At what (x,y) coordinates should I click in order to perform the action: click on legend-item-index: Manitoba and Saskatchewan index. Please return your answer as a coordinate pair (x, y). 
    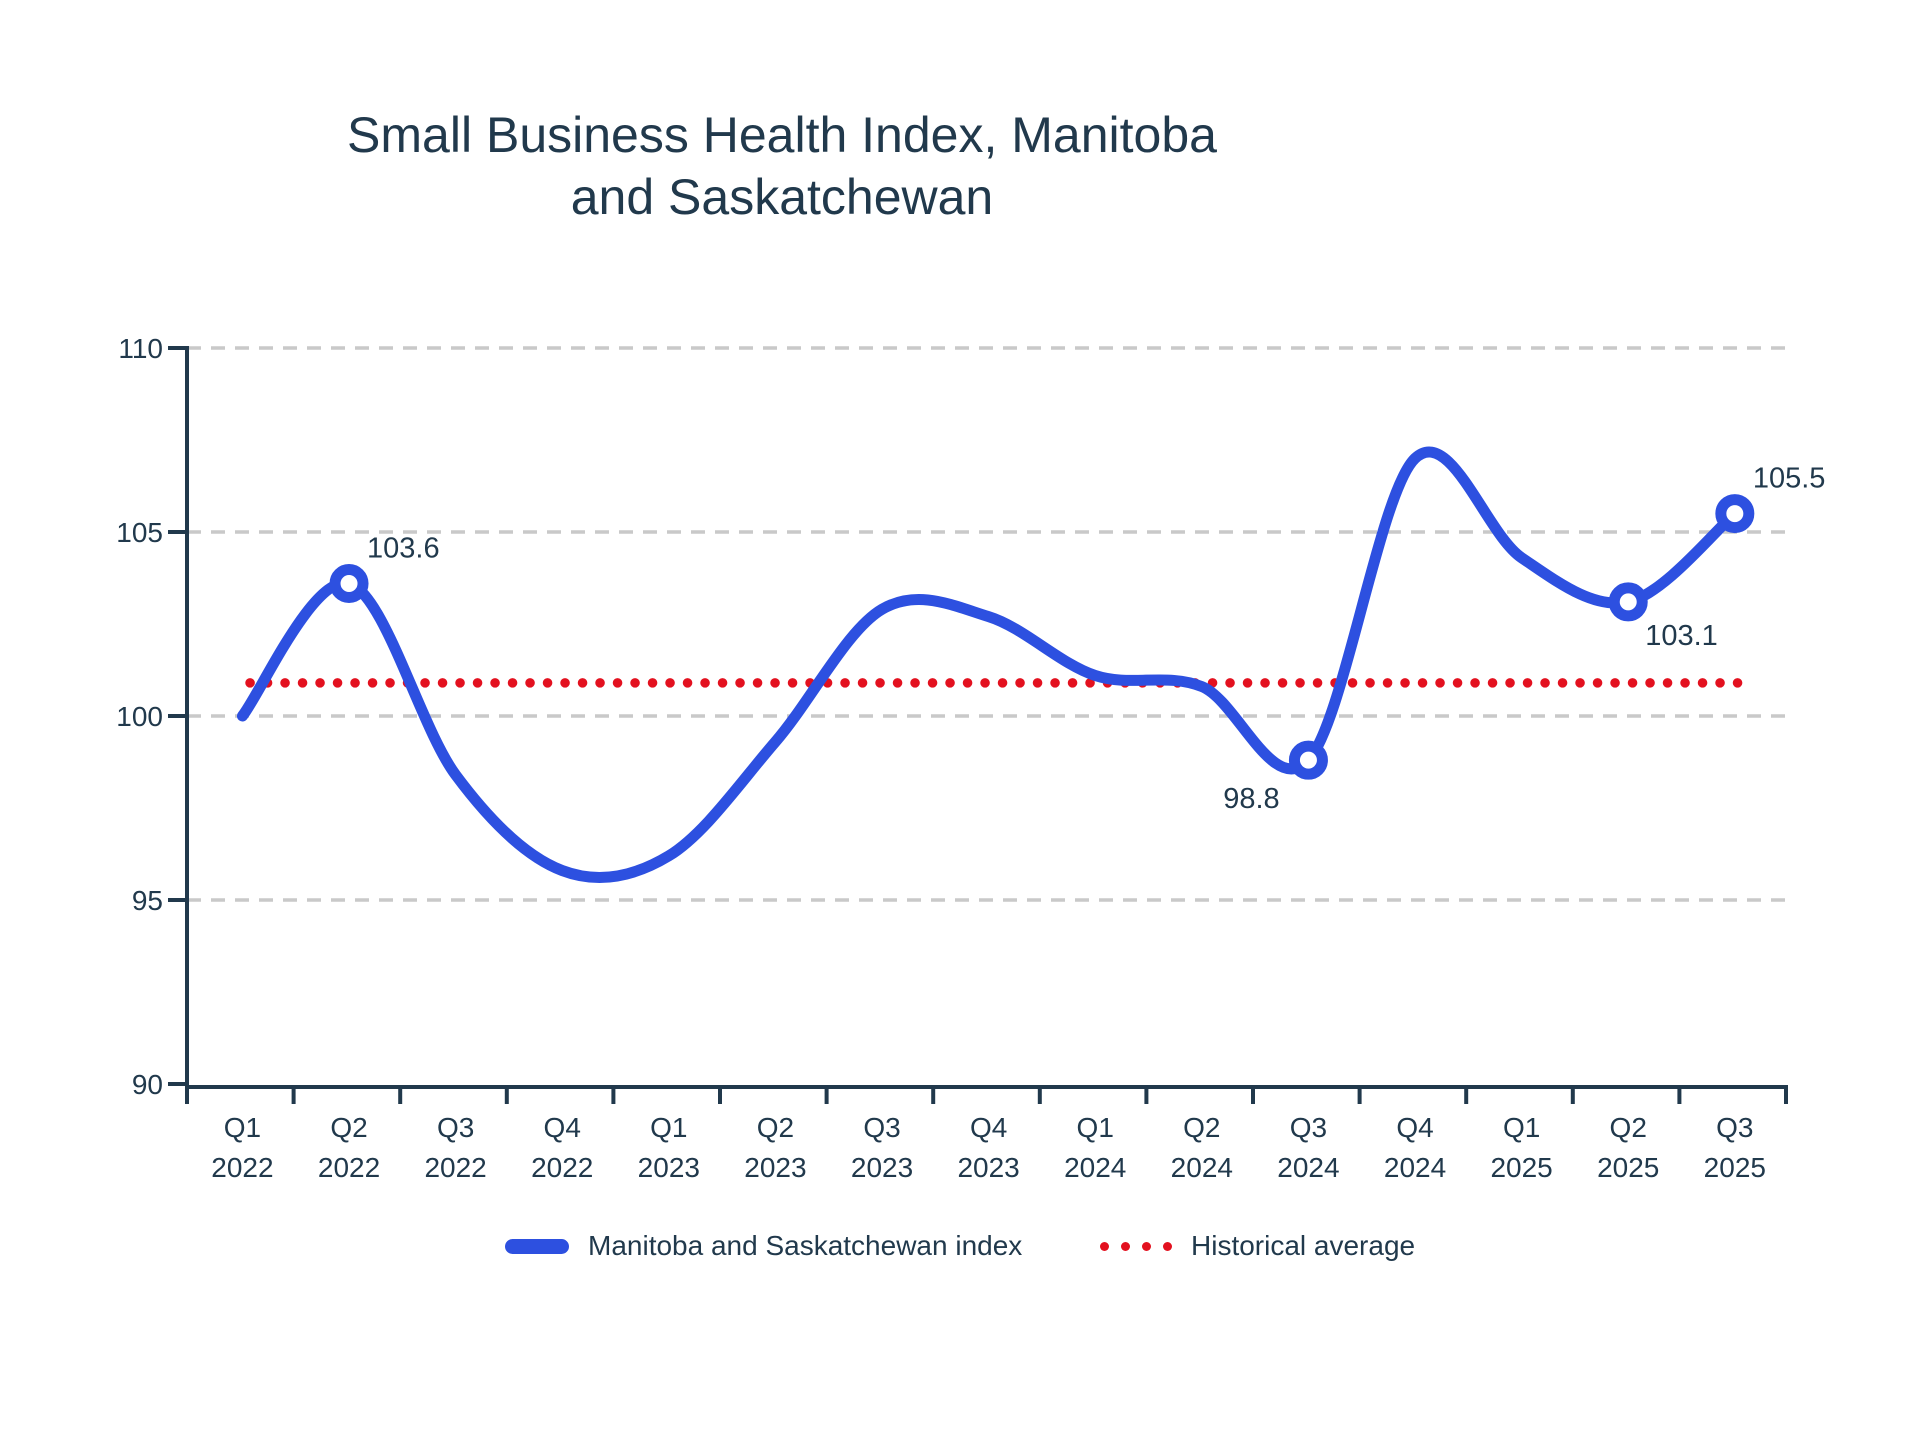
    Looking at the image, I should click on (763, 1246).